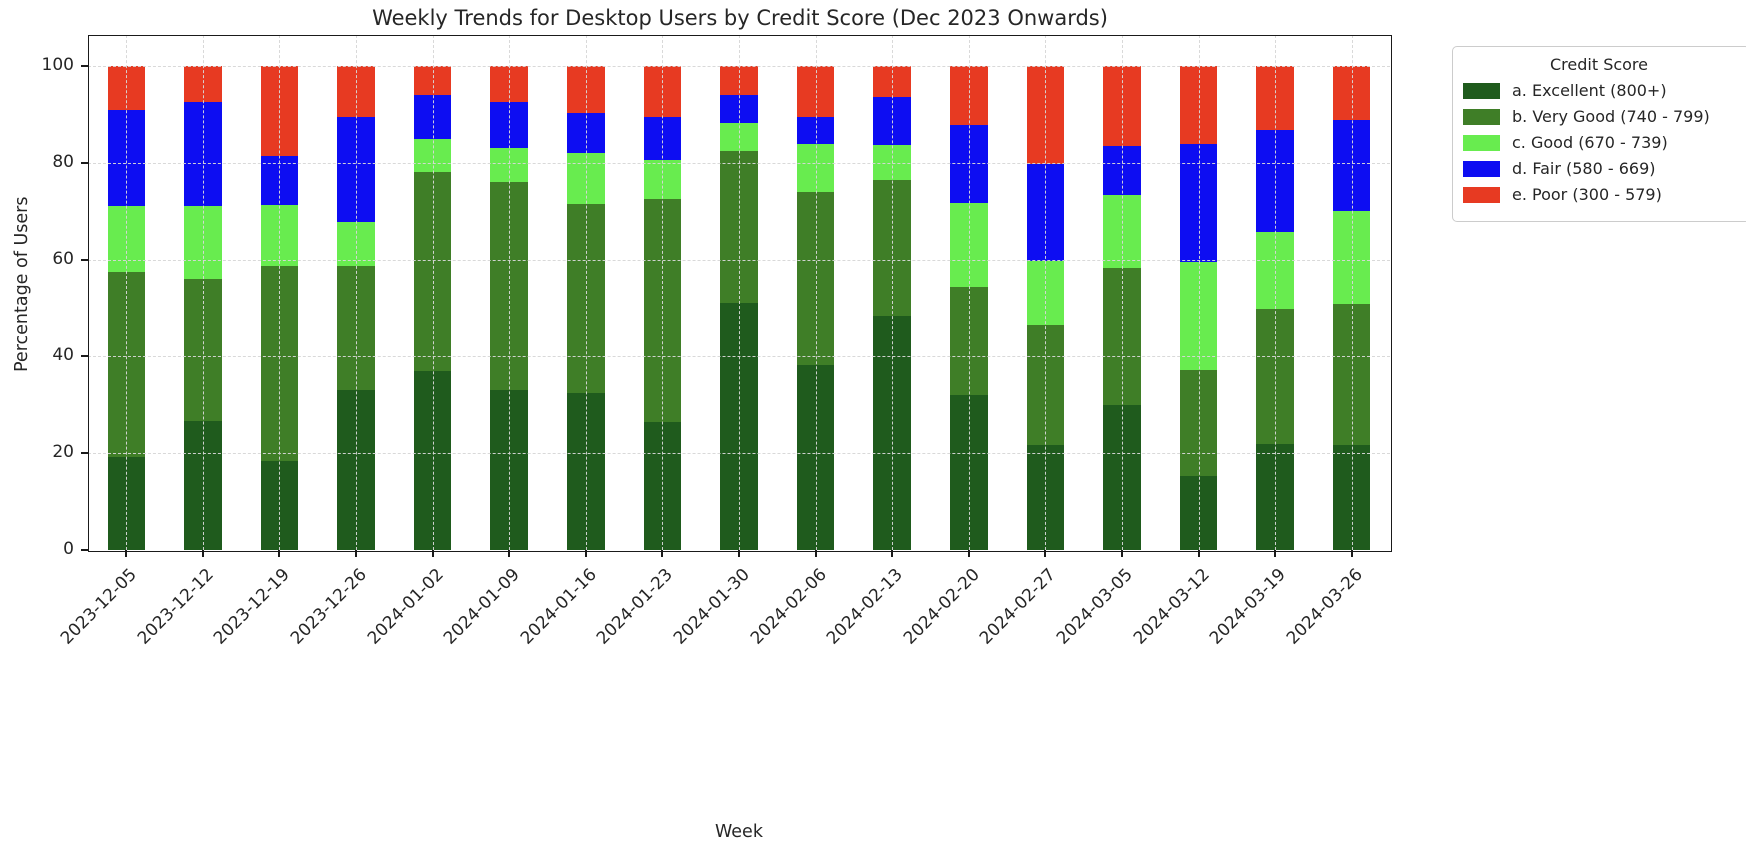 This screenshot has width=1746, height=866. I want to click on y-tick-label: 80, so click(63, 161).